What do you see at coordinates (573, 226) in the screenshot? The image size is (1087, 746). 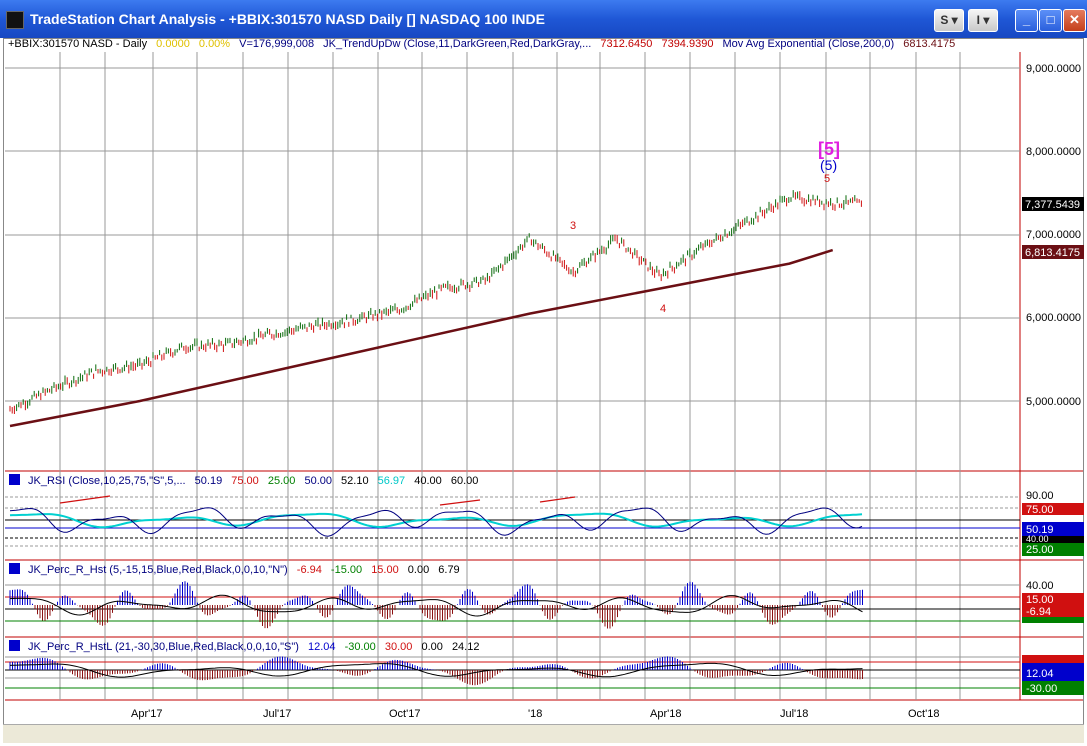 I see `wave-3-label: 3` at bounding box center [573, 226].